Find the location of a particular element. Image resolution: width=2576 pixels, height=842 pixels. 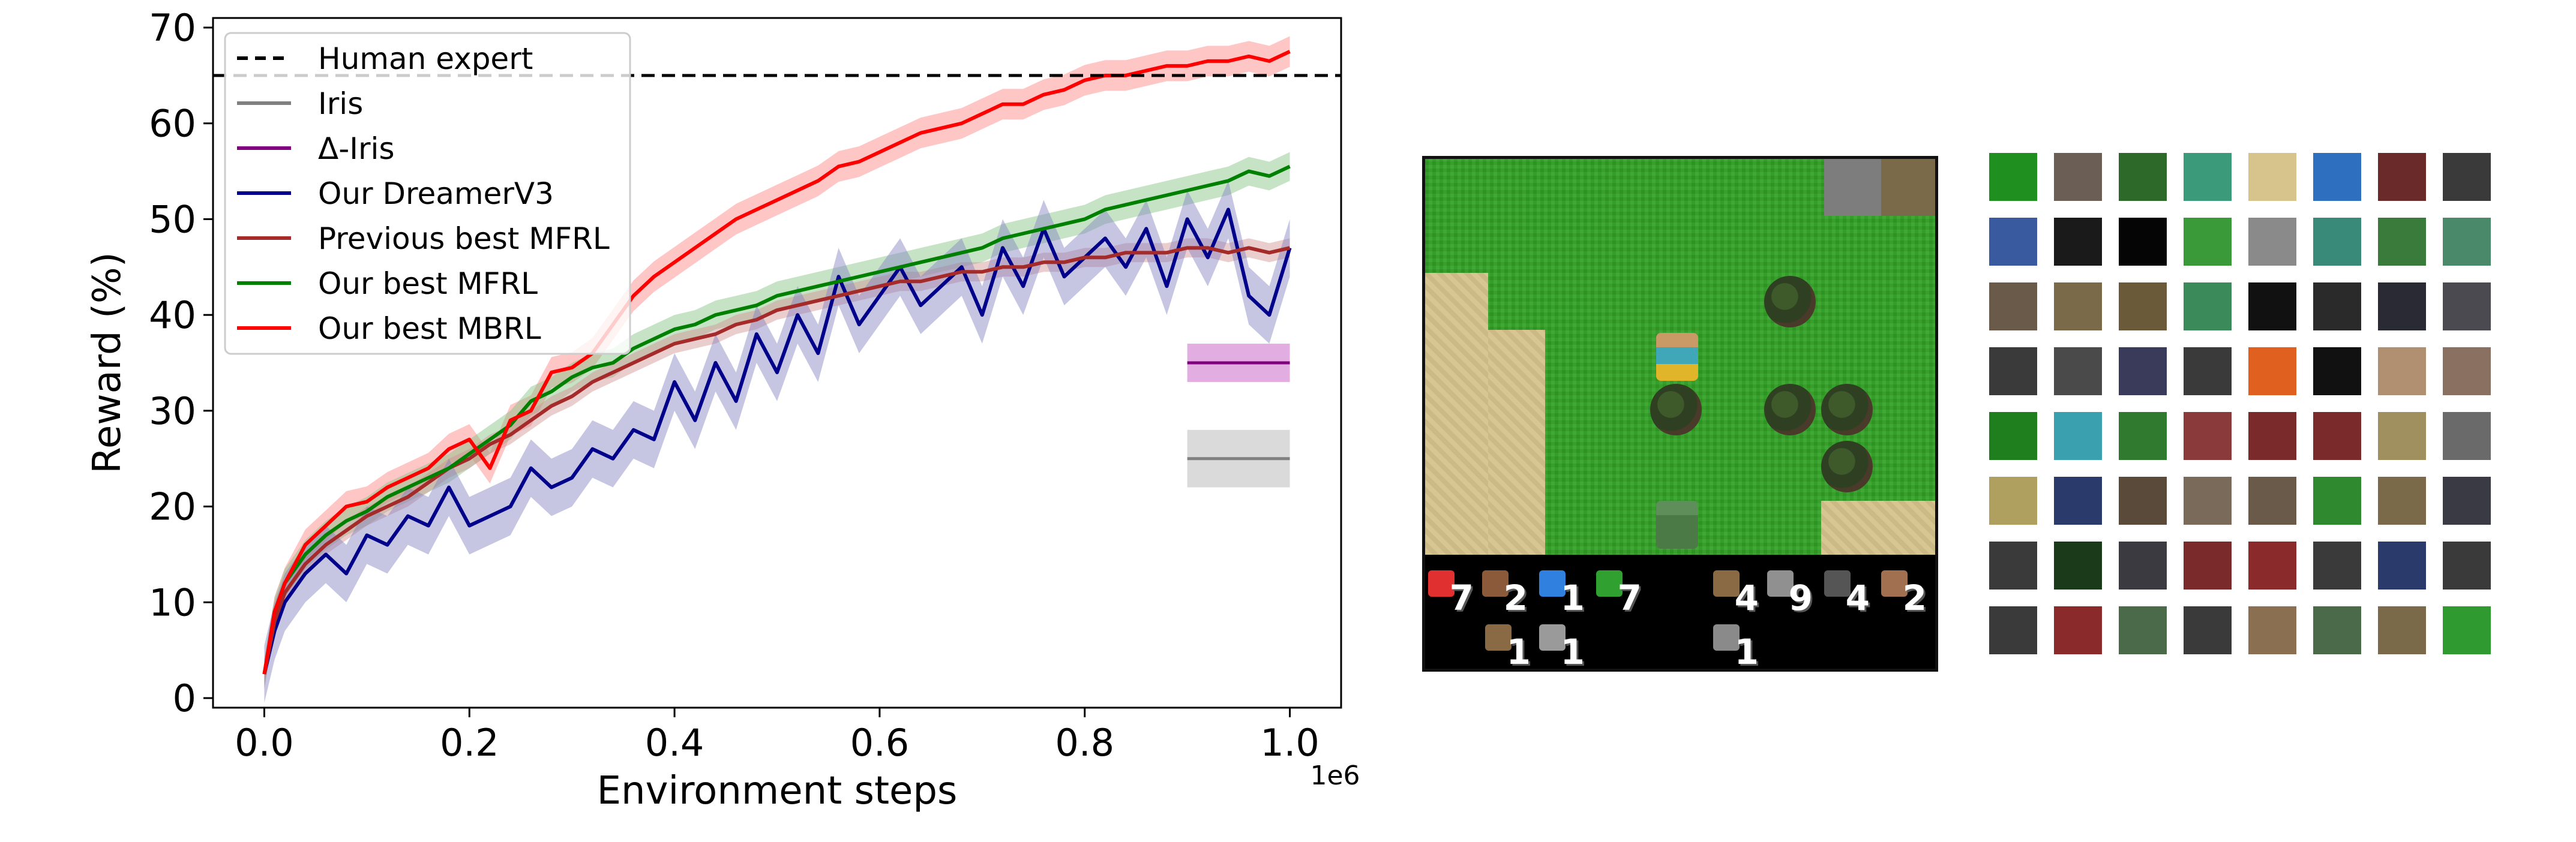

legend-label: Previous best MFRL is located at coordinates (464, 239).